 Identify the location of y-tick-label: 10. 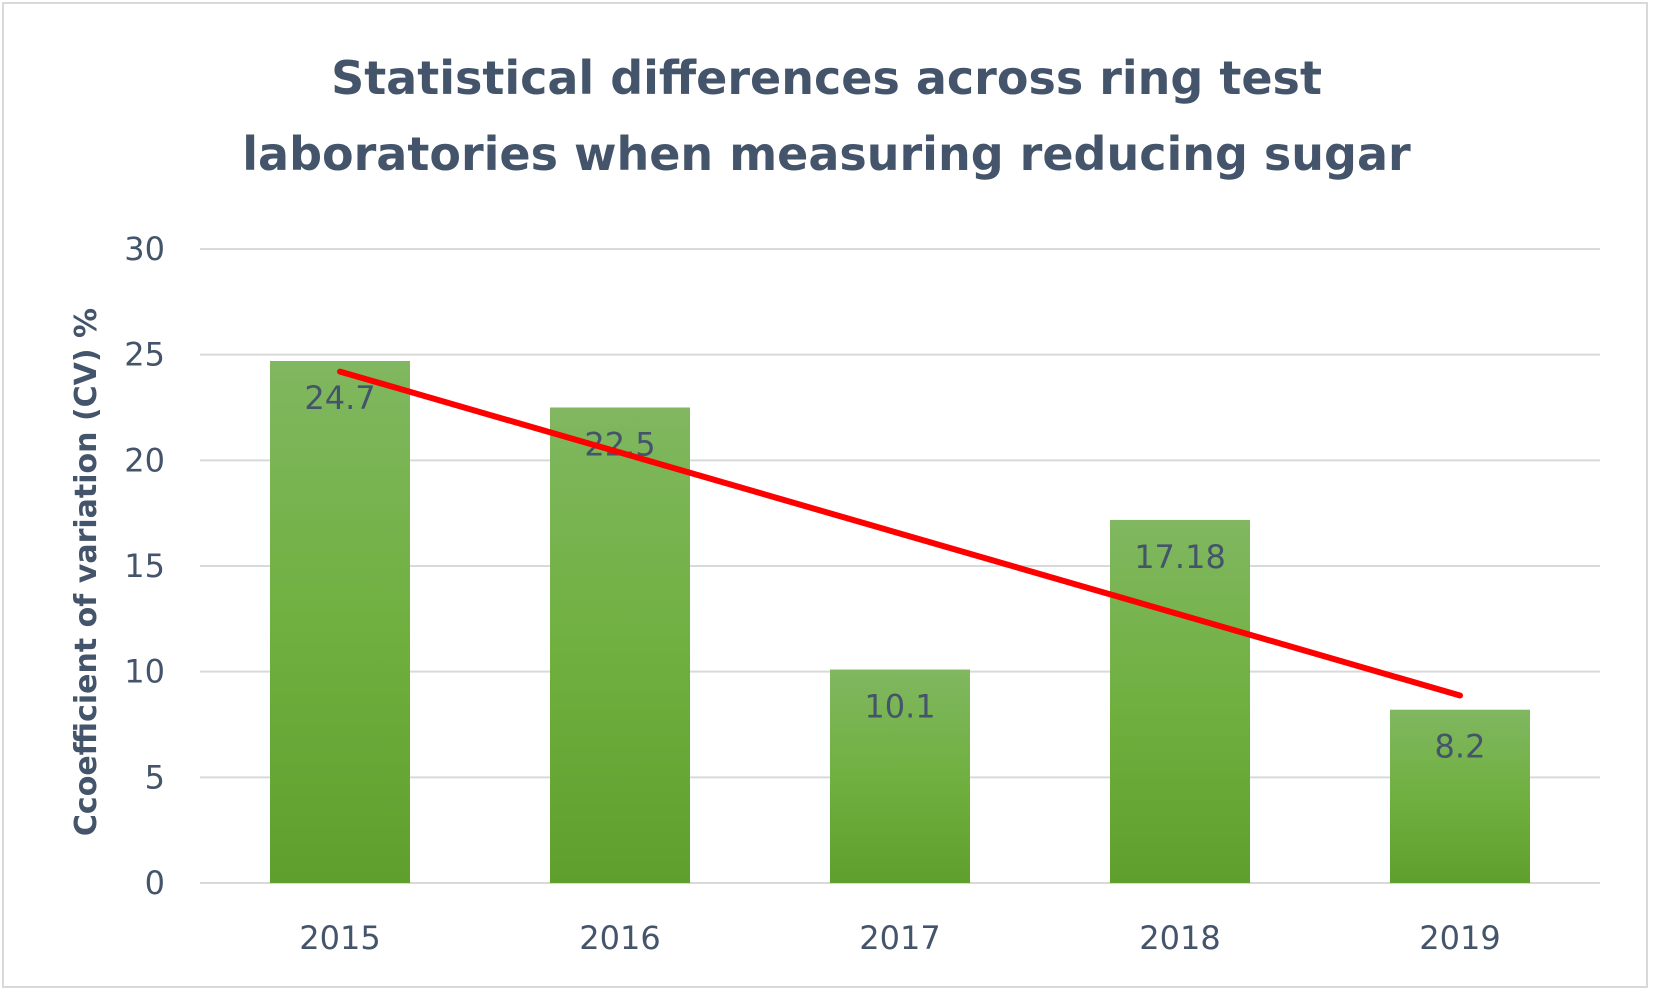
(144, 672).